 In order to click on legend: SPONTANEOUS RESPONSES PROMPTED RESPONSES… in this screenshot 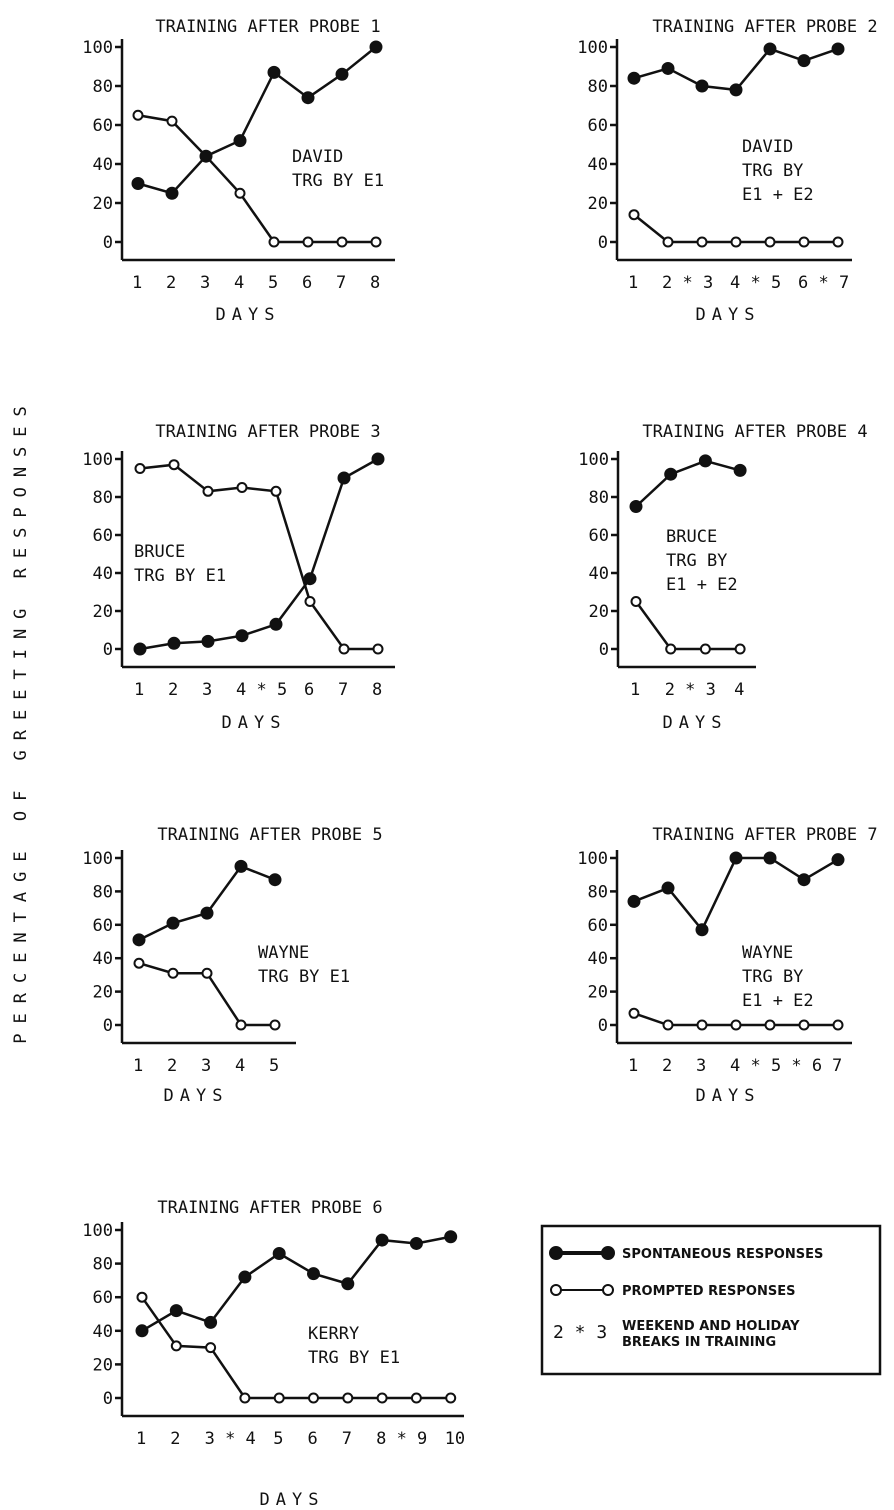, I will do `click(711, 1300)`.